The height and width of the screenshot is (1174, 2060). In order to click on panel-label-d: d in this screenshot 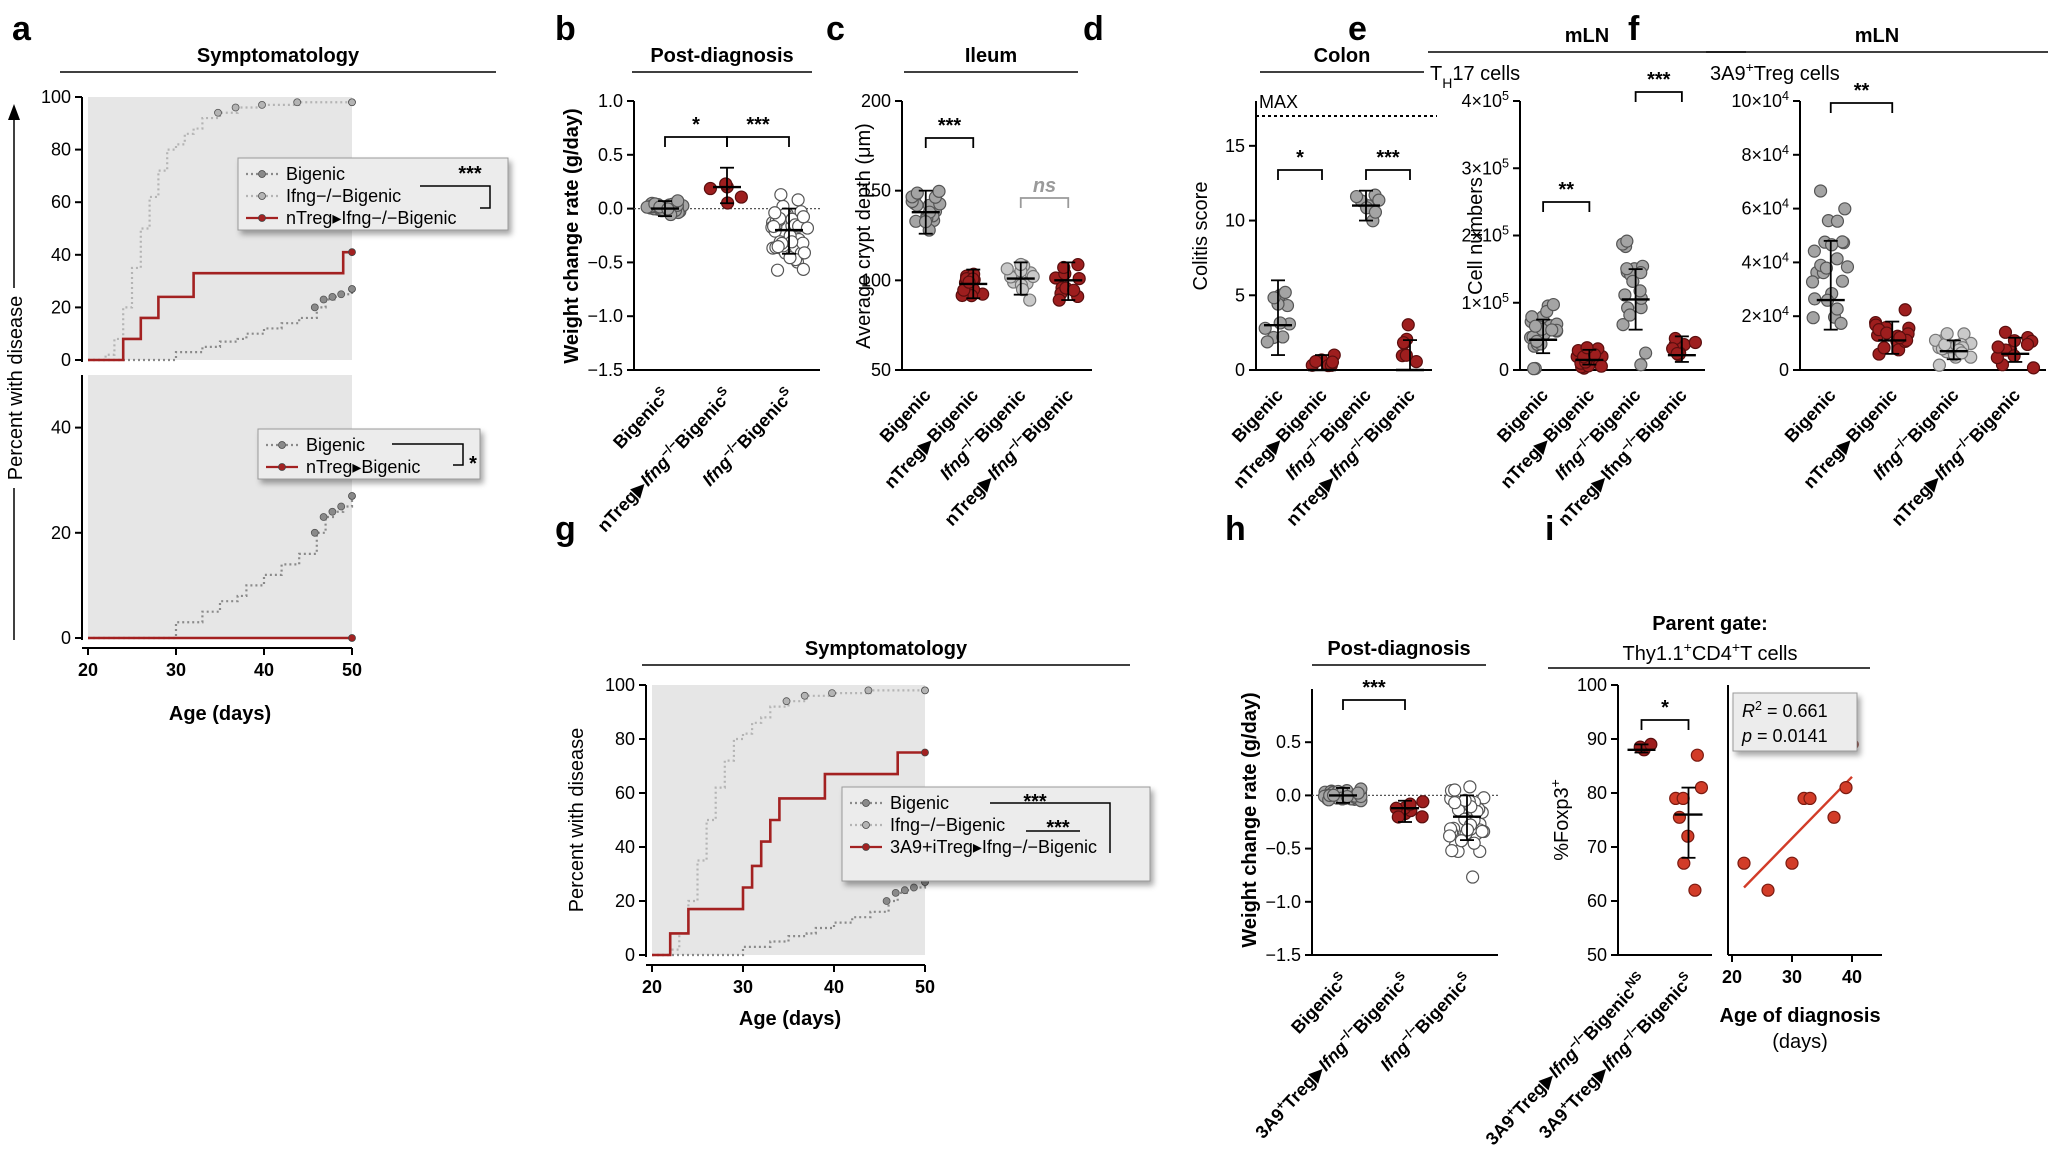, I will do `click(1093, 29)`.